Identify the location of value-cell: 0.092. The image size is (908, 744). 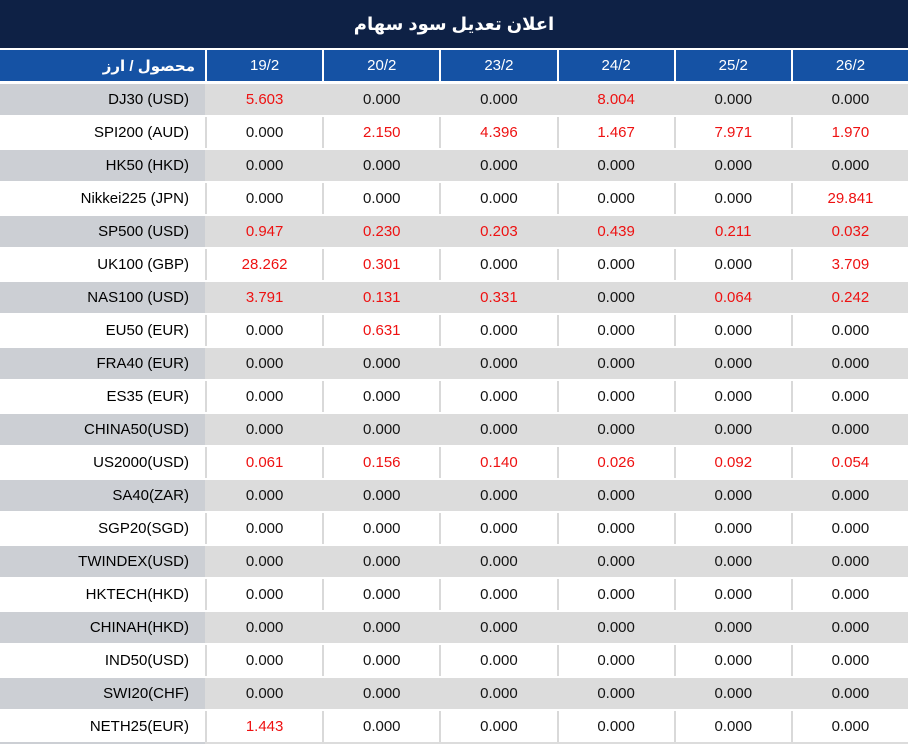
(732, 462).